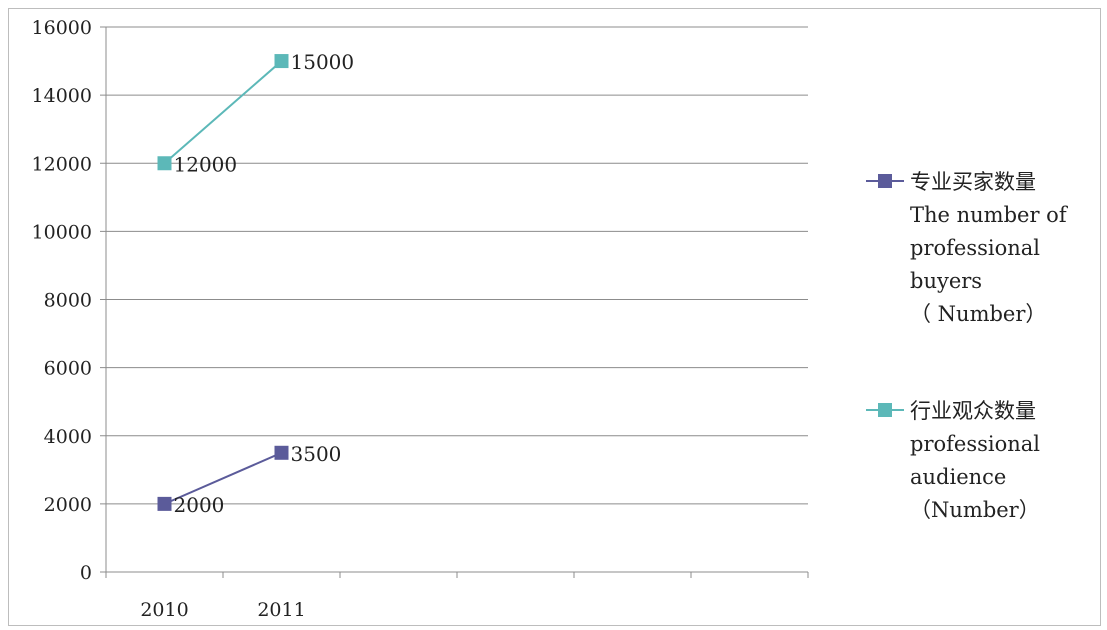 The height and width of the screenshot is (630, 1107). I want to click on series-1: 2000 3500, so click(249, 479).